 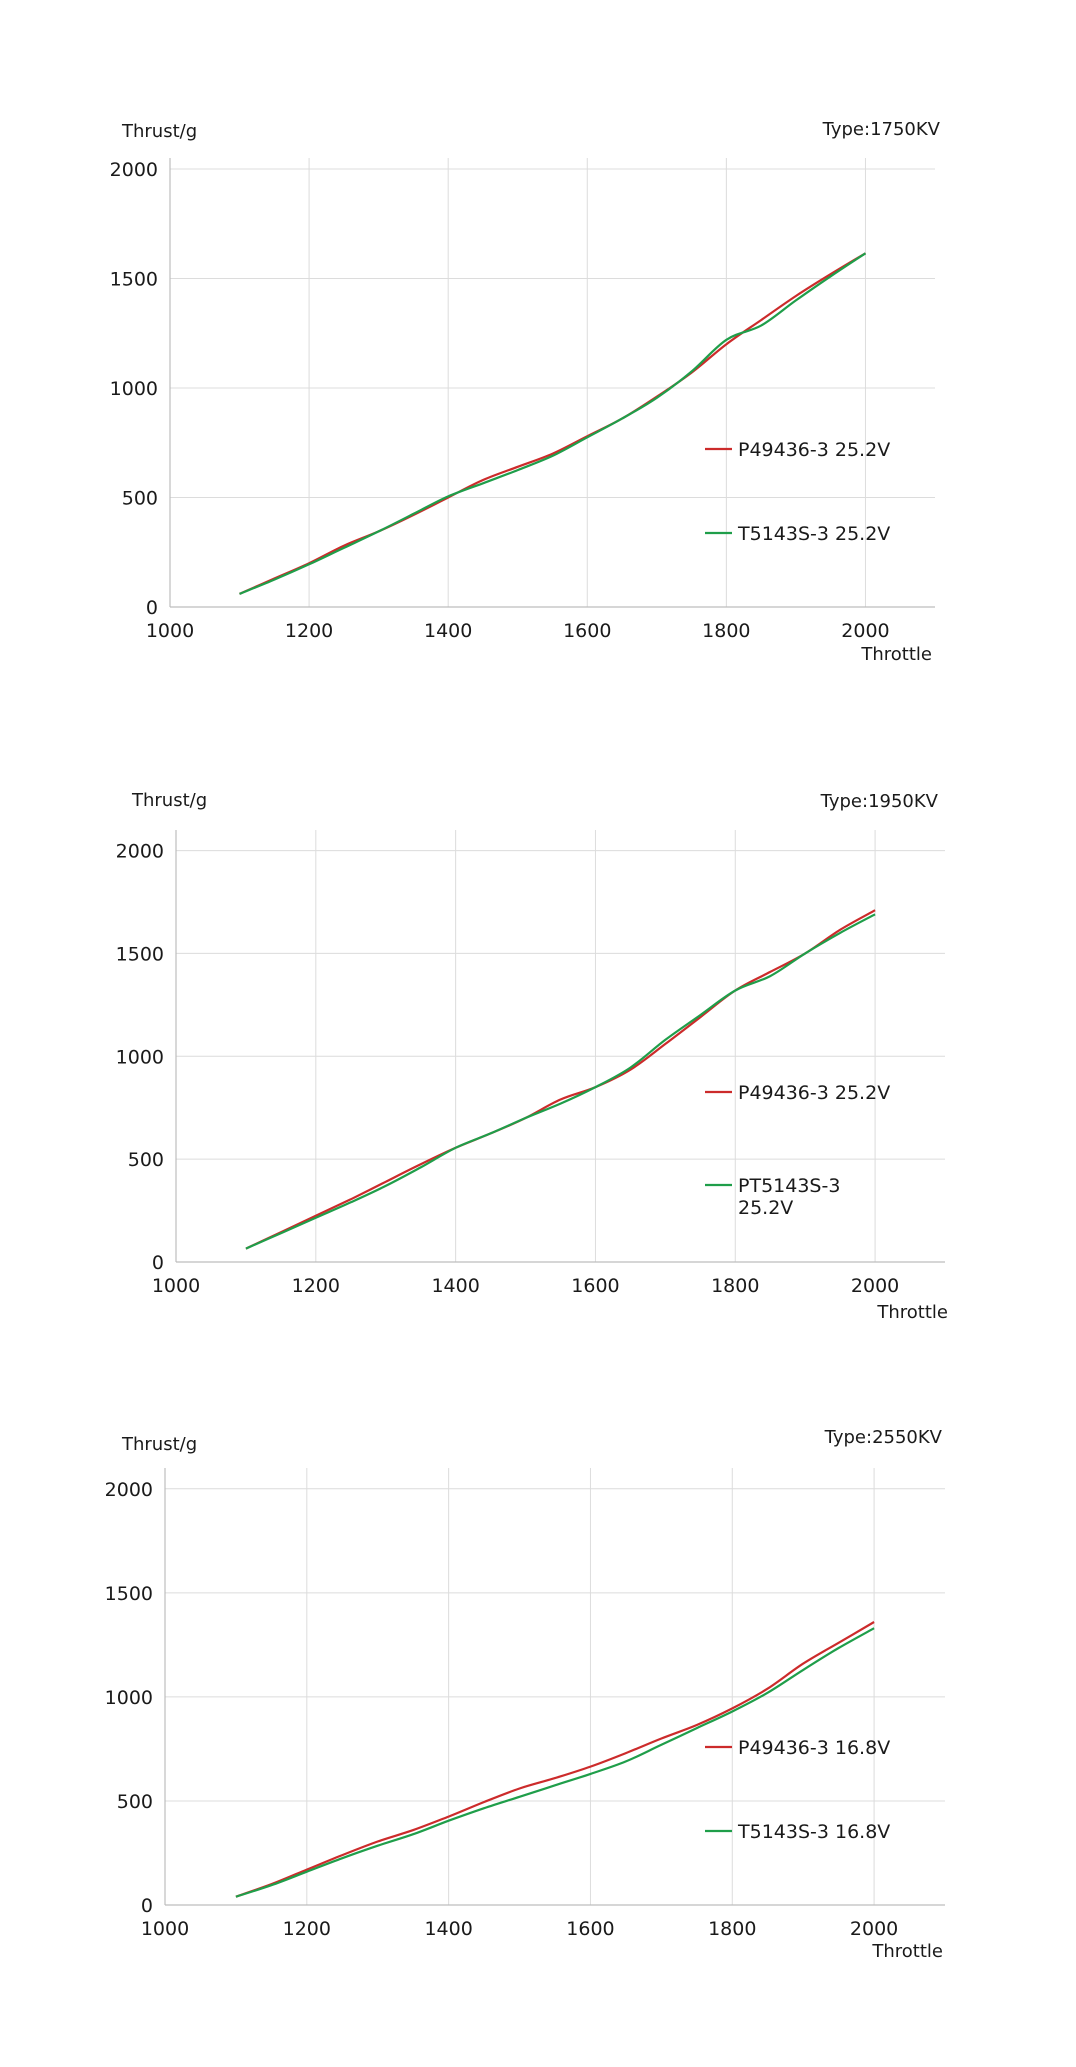 What do you see at coordinates (879, 801) in the screenshot?
I see `chart-title: Type:1950KV` at bounding box center [879, 801].